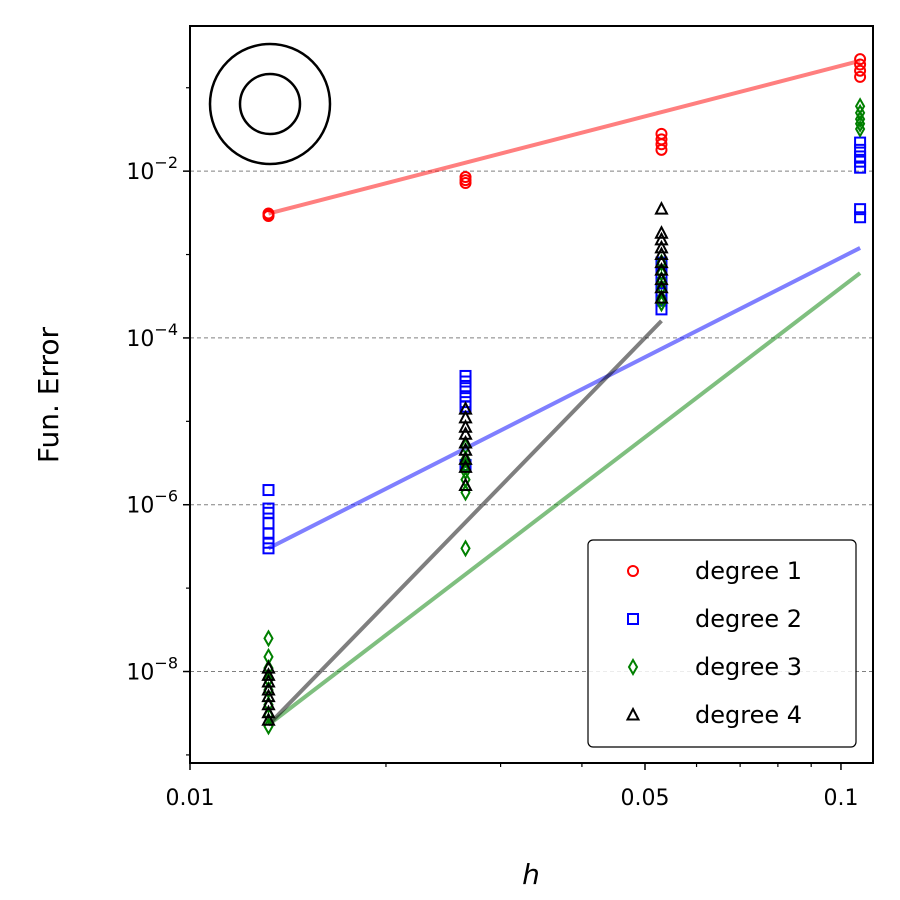 The width and height of the screenshot is (900, 900). I want to click on x-axis-label: h, so click(531, 874).